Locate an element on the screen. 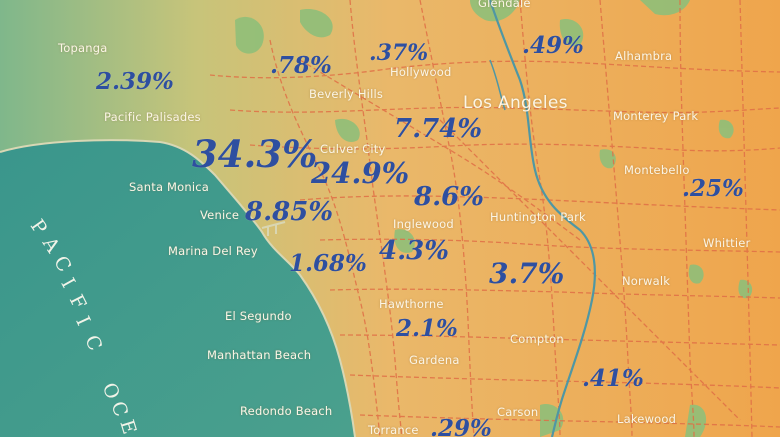 The height and width of the screenshot is (437, 780). percent-label-downtown: 7.74% is located at coordinates (438, 129).